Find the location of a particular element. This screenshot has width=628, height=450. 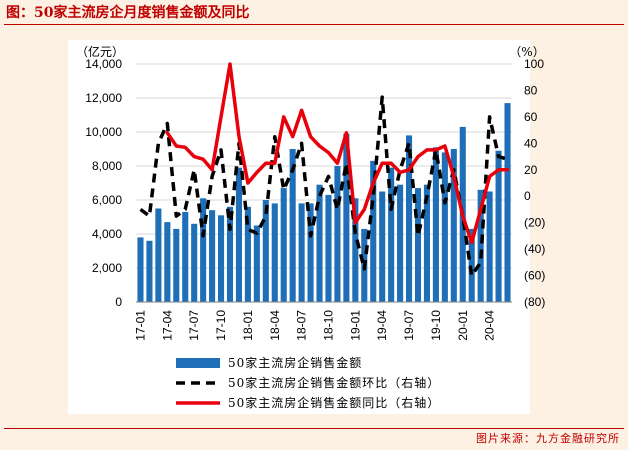

legend-swatch is located at coordinates (198, 363).